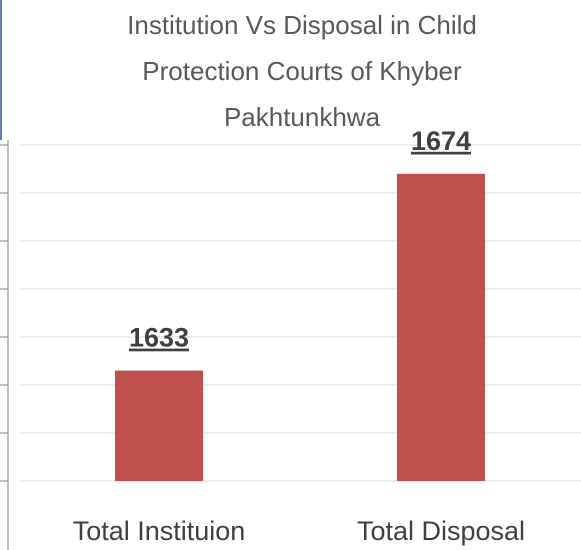 Image resolution: width=581 pixels, height=550 pixels. I want to click on x-tick-label: Total Instituion, so click(159, 531).